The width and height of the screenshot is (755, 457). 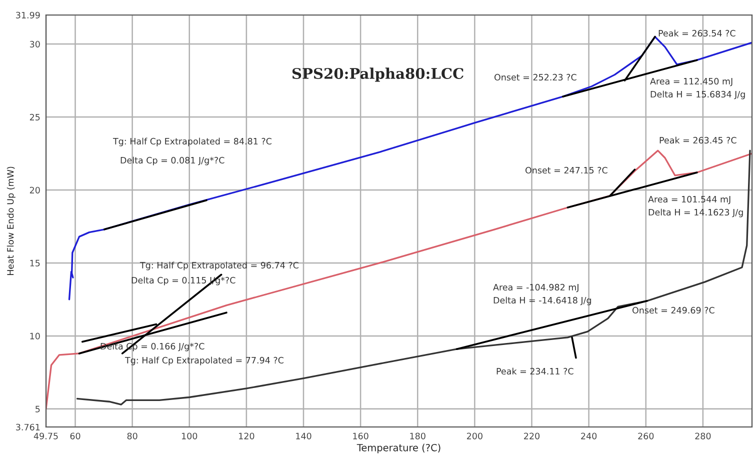 I want to click on y-tick-label: 20, so click(x=35, y=190).